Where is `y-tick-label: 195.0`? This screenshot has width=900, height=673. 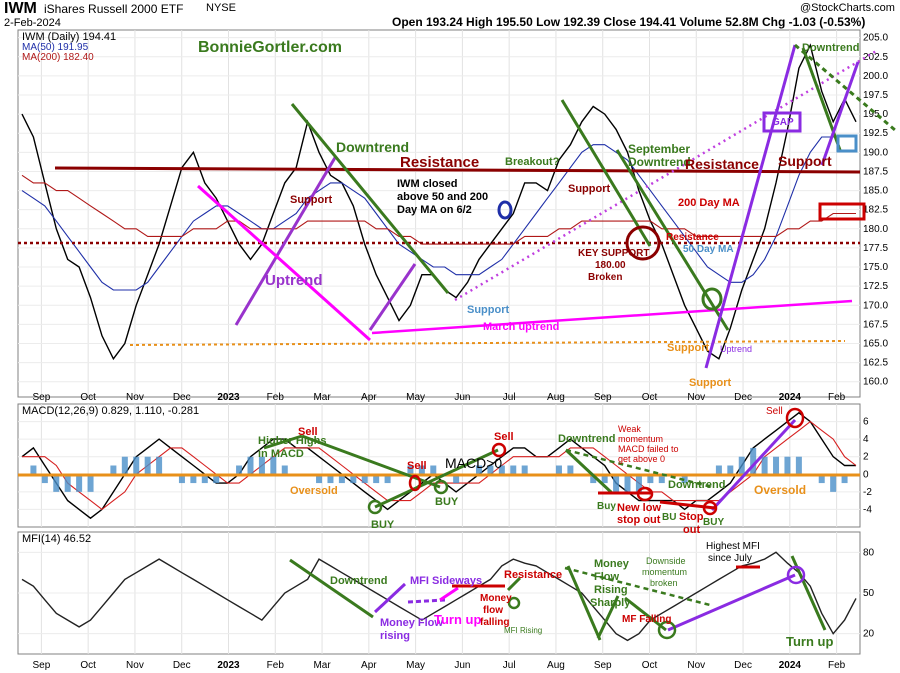
y-tick-label: 195.0 is located at coordinates (875, 114).